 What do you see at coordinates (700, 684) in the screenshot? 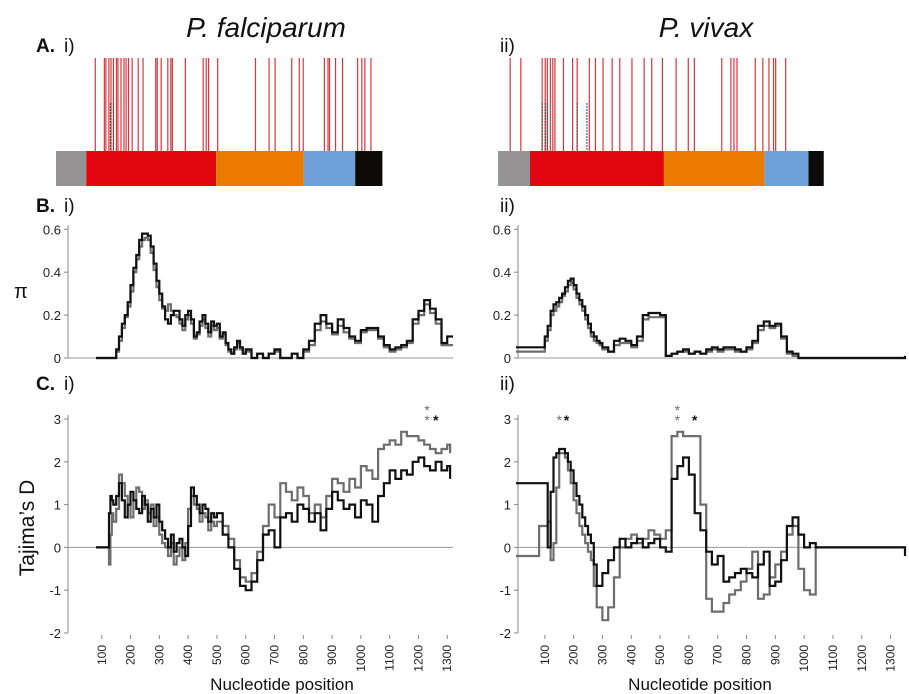
I see `x-axis-title-right: Nucleotide position` at bounding box center [700, 684].